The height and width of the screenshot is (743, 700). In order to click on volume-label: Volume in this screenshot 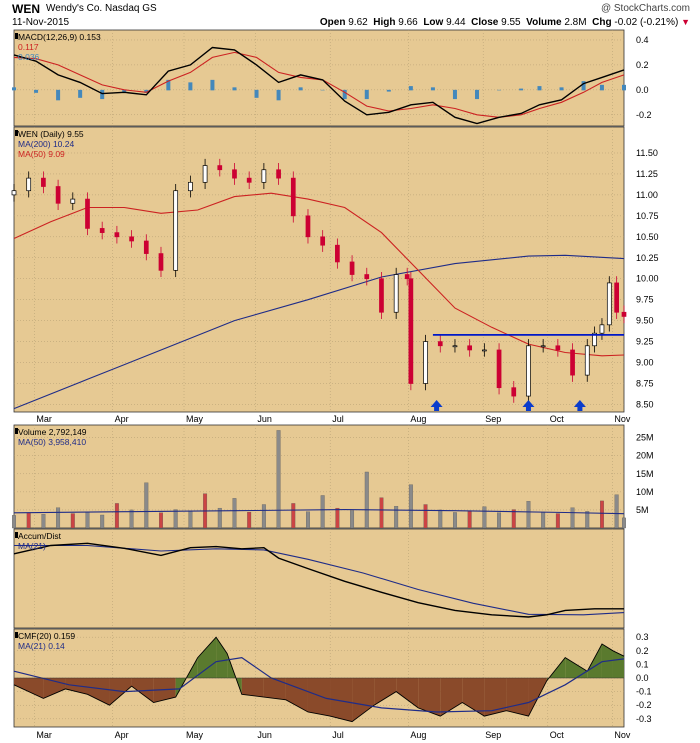, I will do `click(544, 22)`.